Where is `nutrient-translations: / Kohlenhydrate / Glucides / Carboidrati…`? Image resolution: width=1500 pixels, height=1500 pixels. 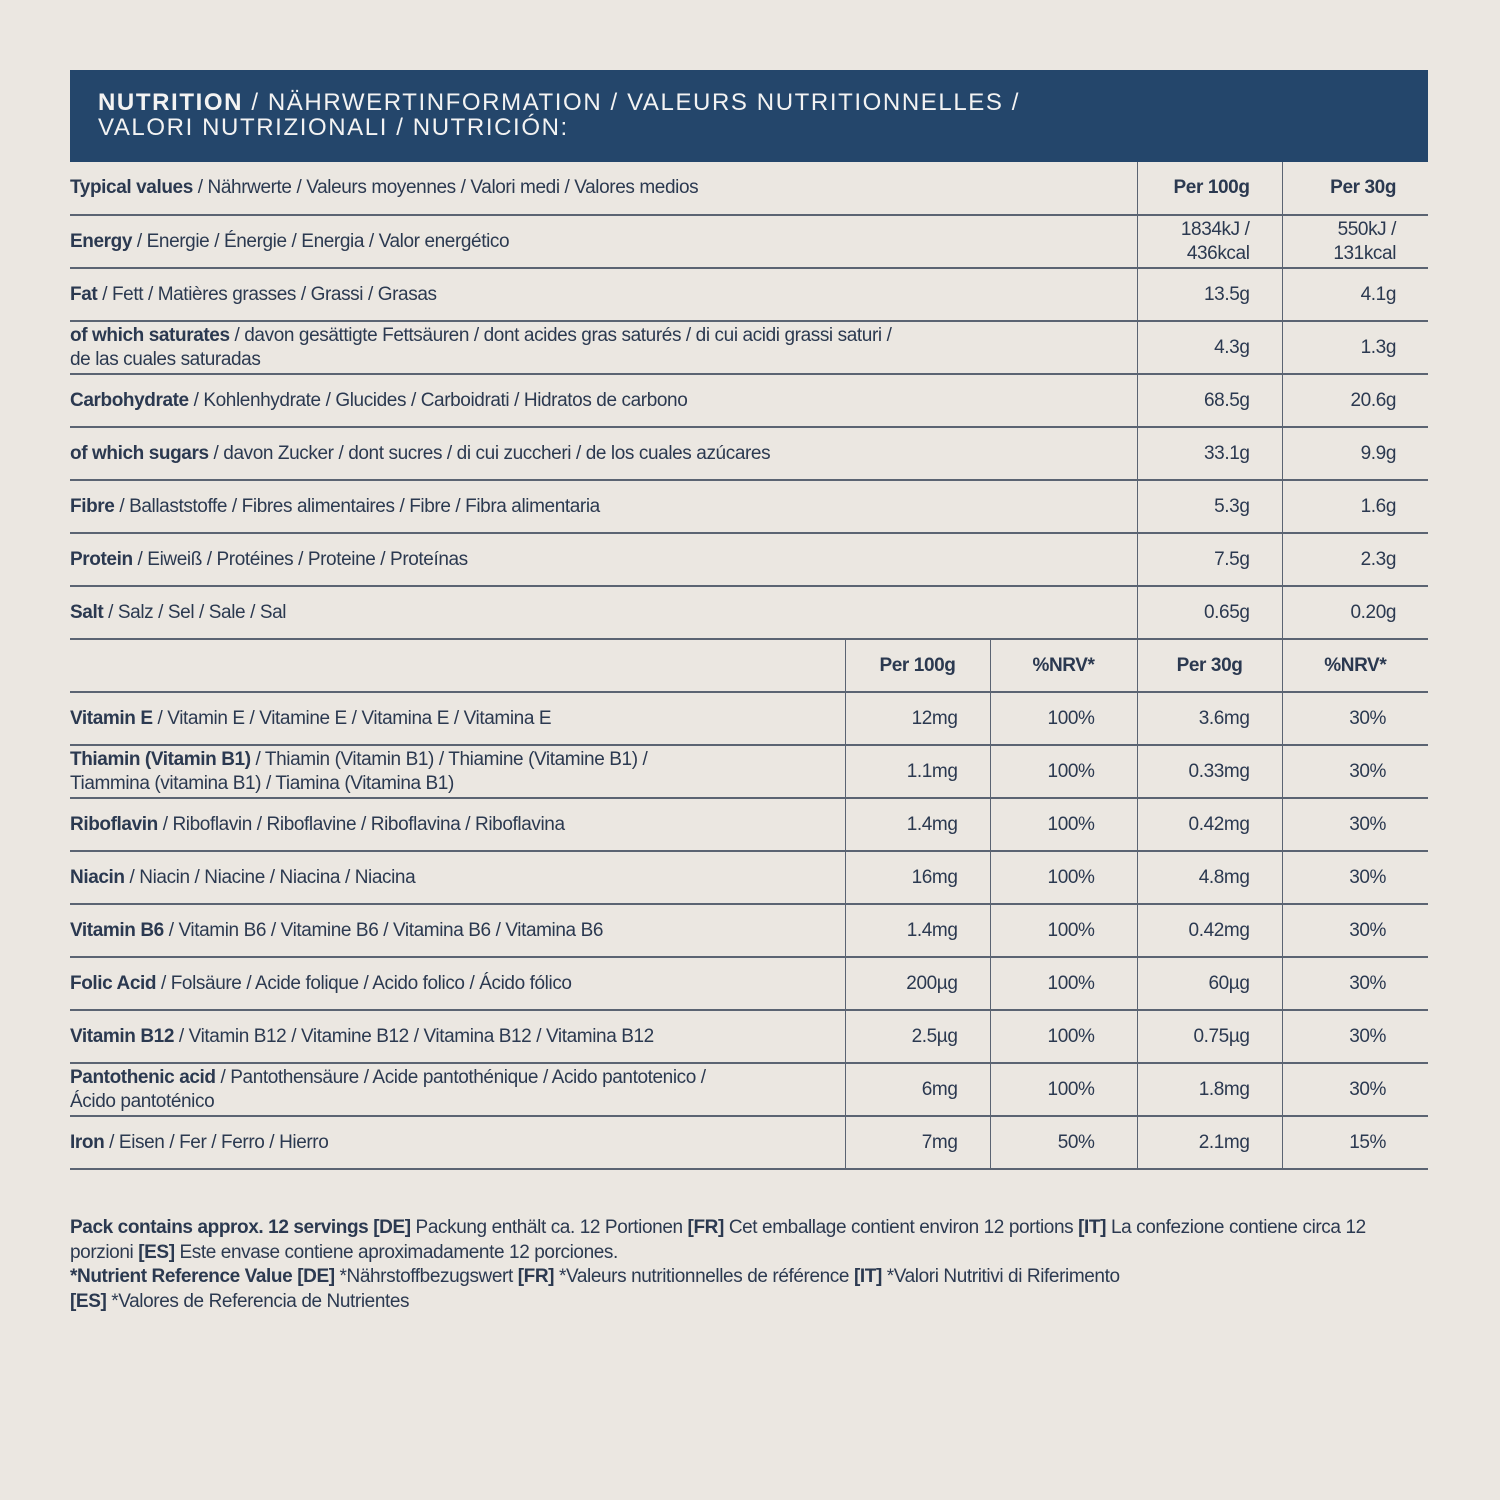
nutrient-translations: / Kohlenhydrate / Glucides / Carboidrati… is located at coordinates (438, 400).